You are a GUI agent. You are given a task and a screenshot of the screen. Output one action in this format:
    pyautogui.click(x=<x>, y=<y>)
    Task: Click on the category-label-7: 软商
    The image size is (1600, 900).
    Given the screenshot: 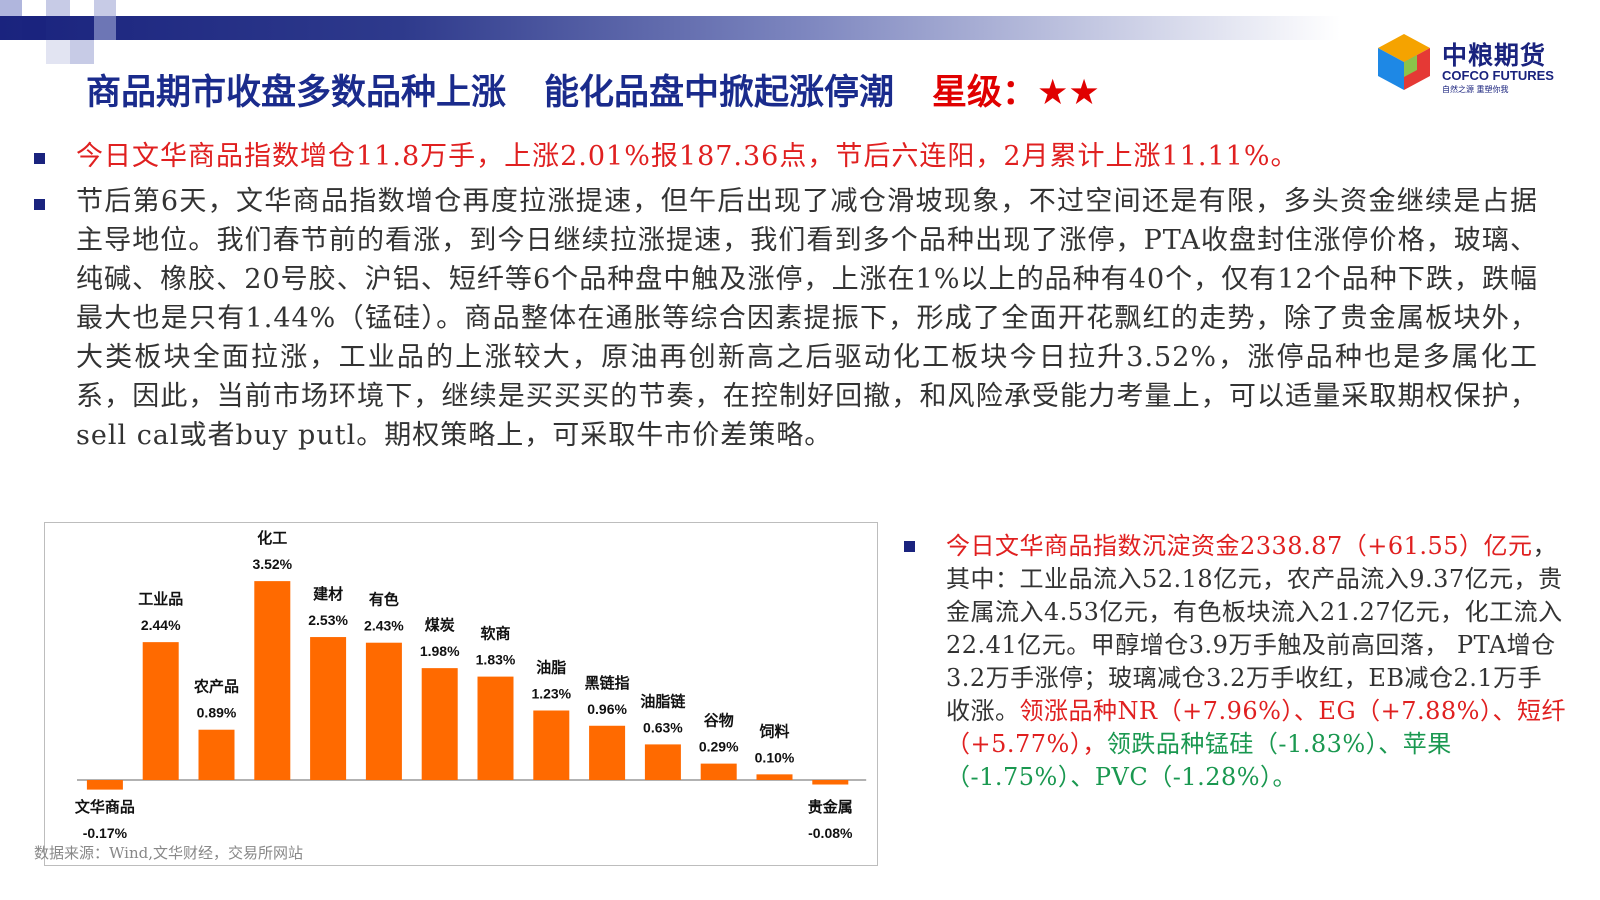 What is the action you would take?
    pyautogui.click(x=495, y=634)
    